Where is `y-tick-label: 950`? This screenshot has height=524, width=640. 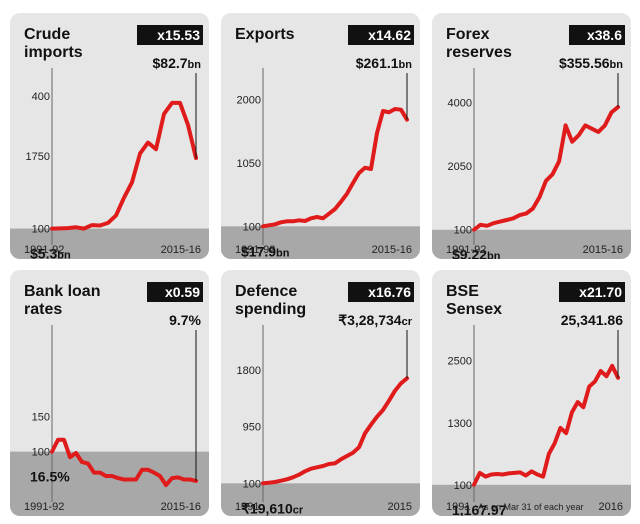
y-tick-label: 950 is located at coordinates (252, 428).